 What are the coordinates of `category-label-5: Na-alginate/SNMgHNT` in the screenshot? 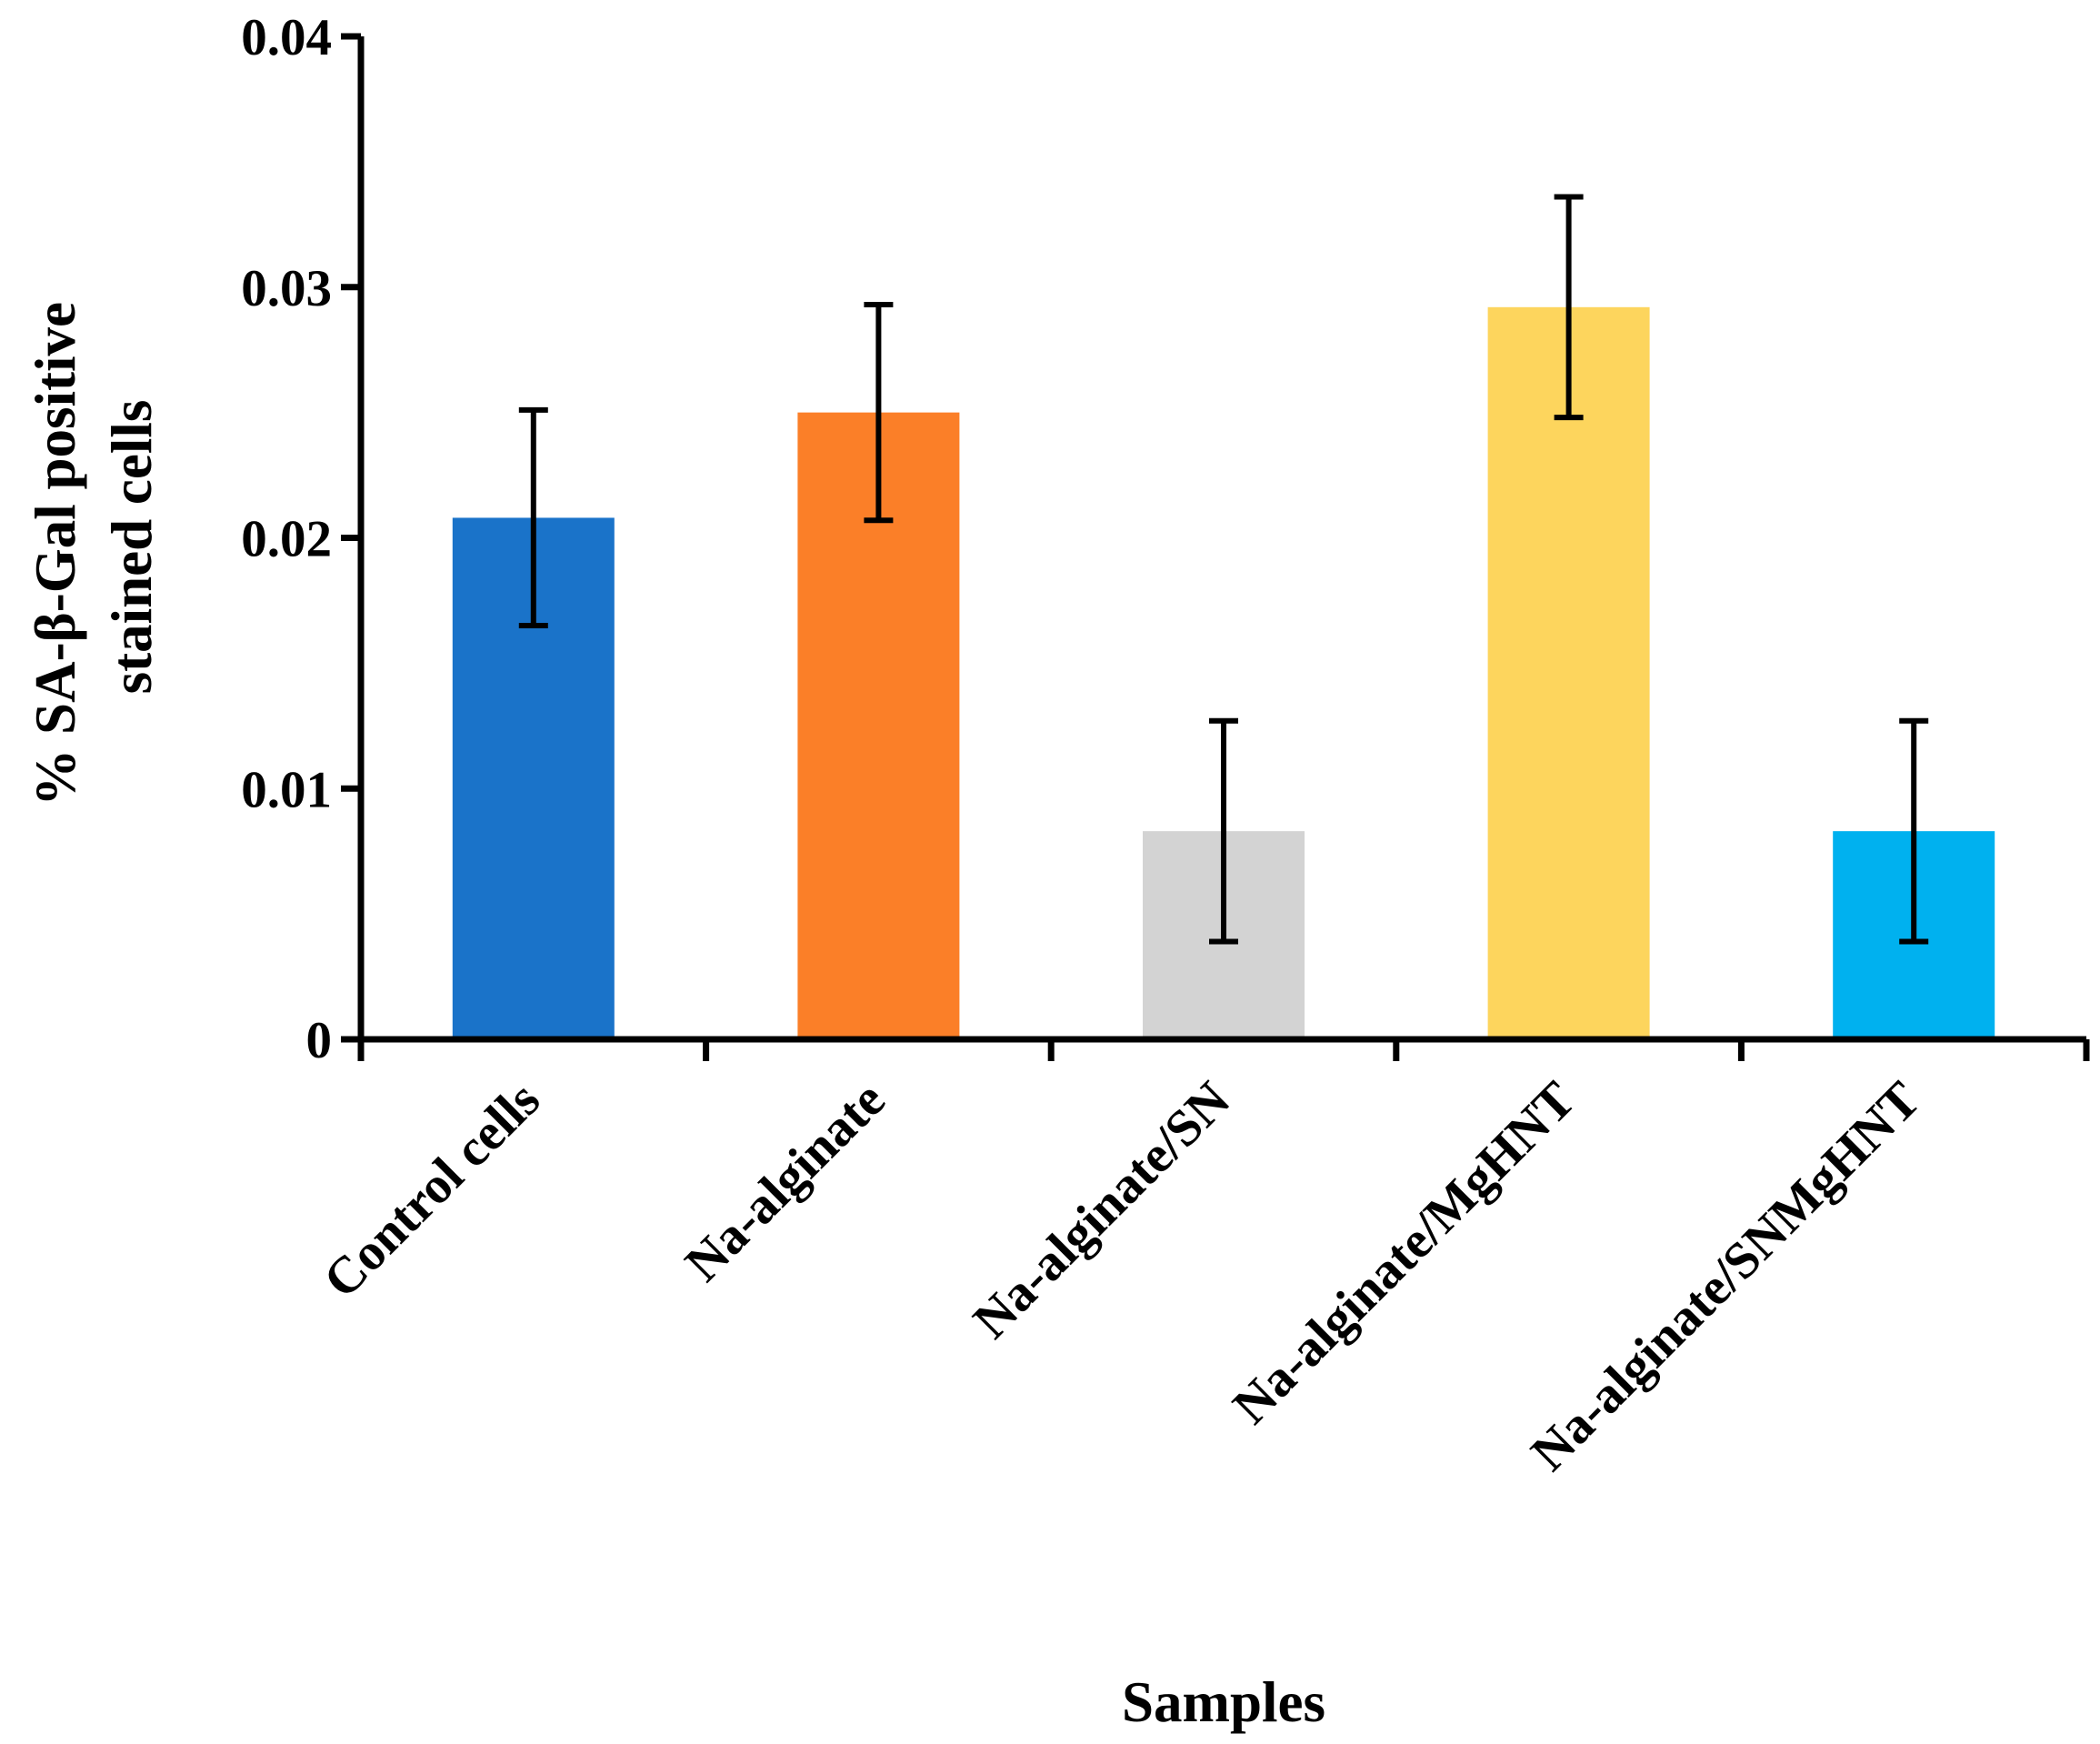 It's located at (1725, 1276).